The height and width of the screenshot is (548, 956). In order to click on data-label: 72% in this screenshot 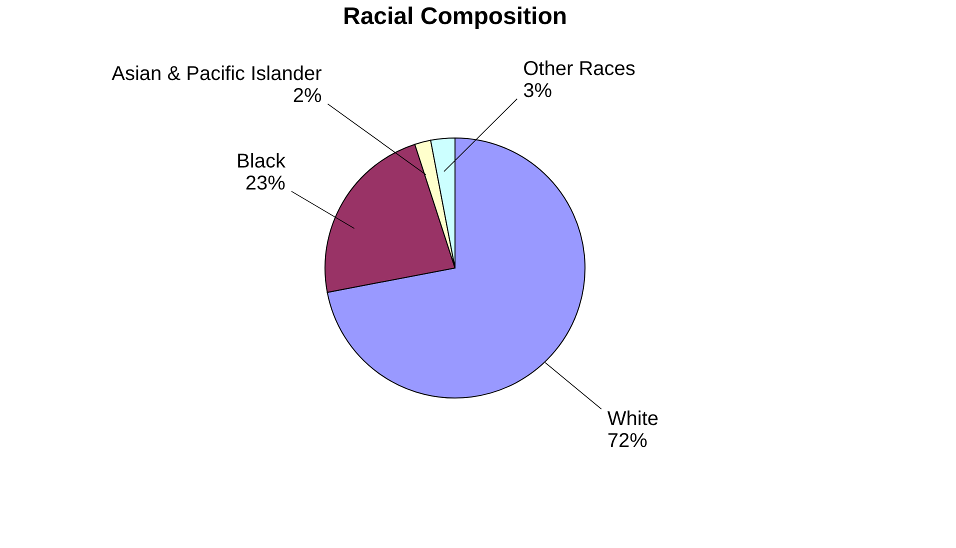, I will do `click(627, 441)`.